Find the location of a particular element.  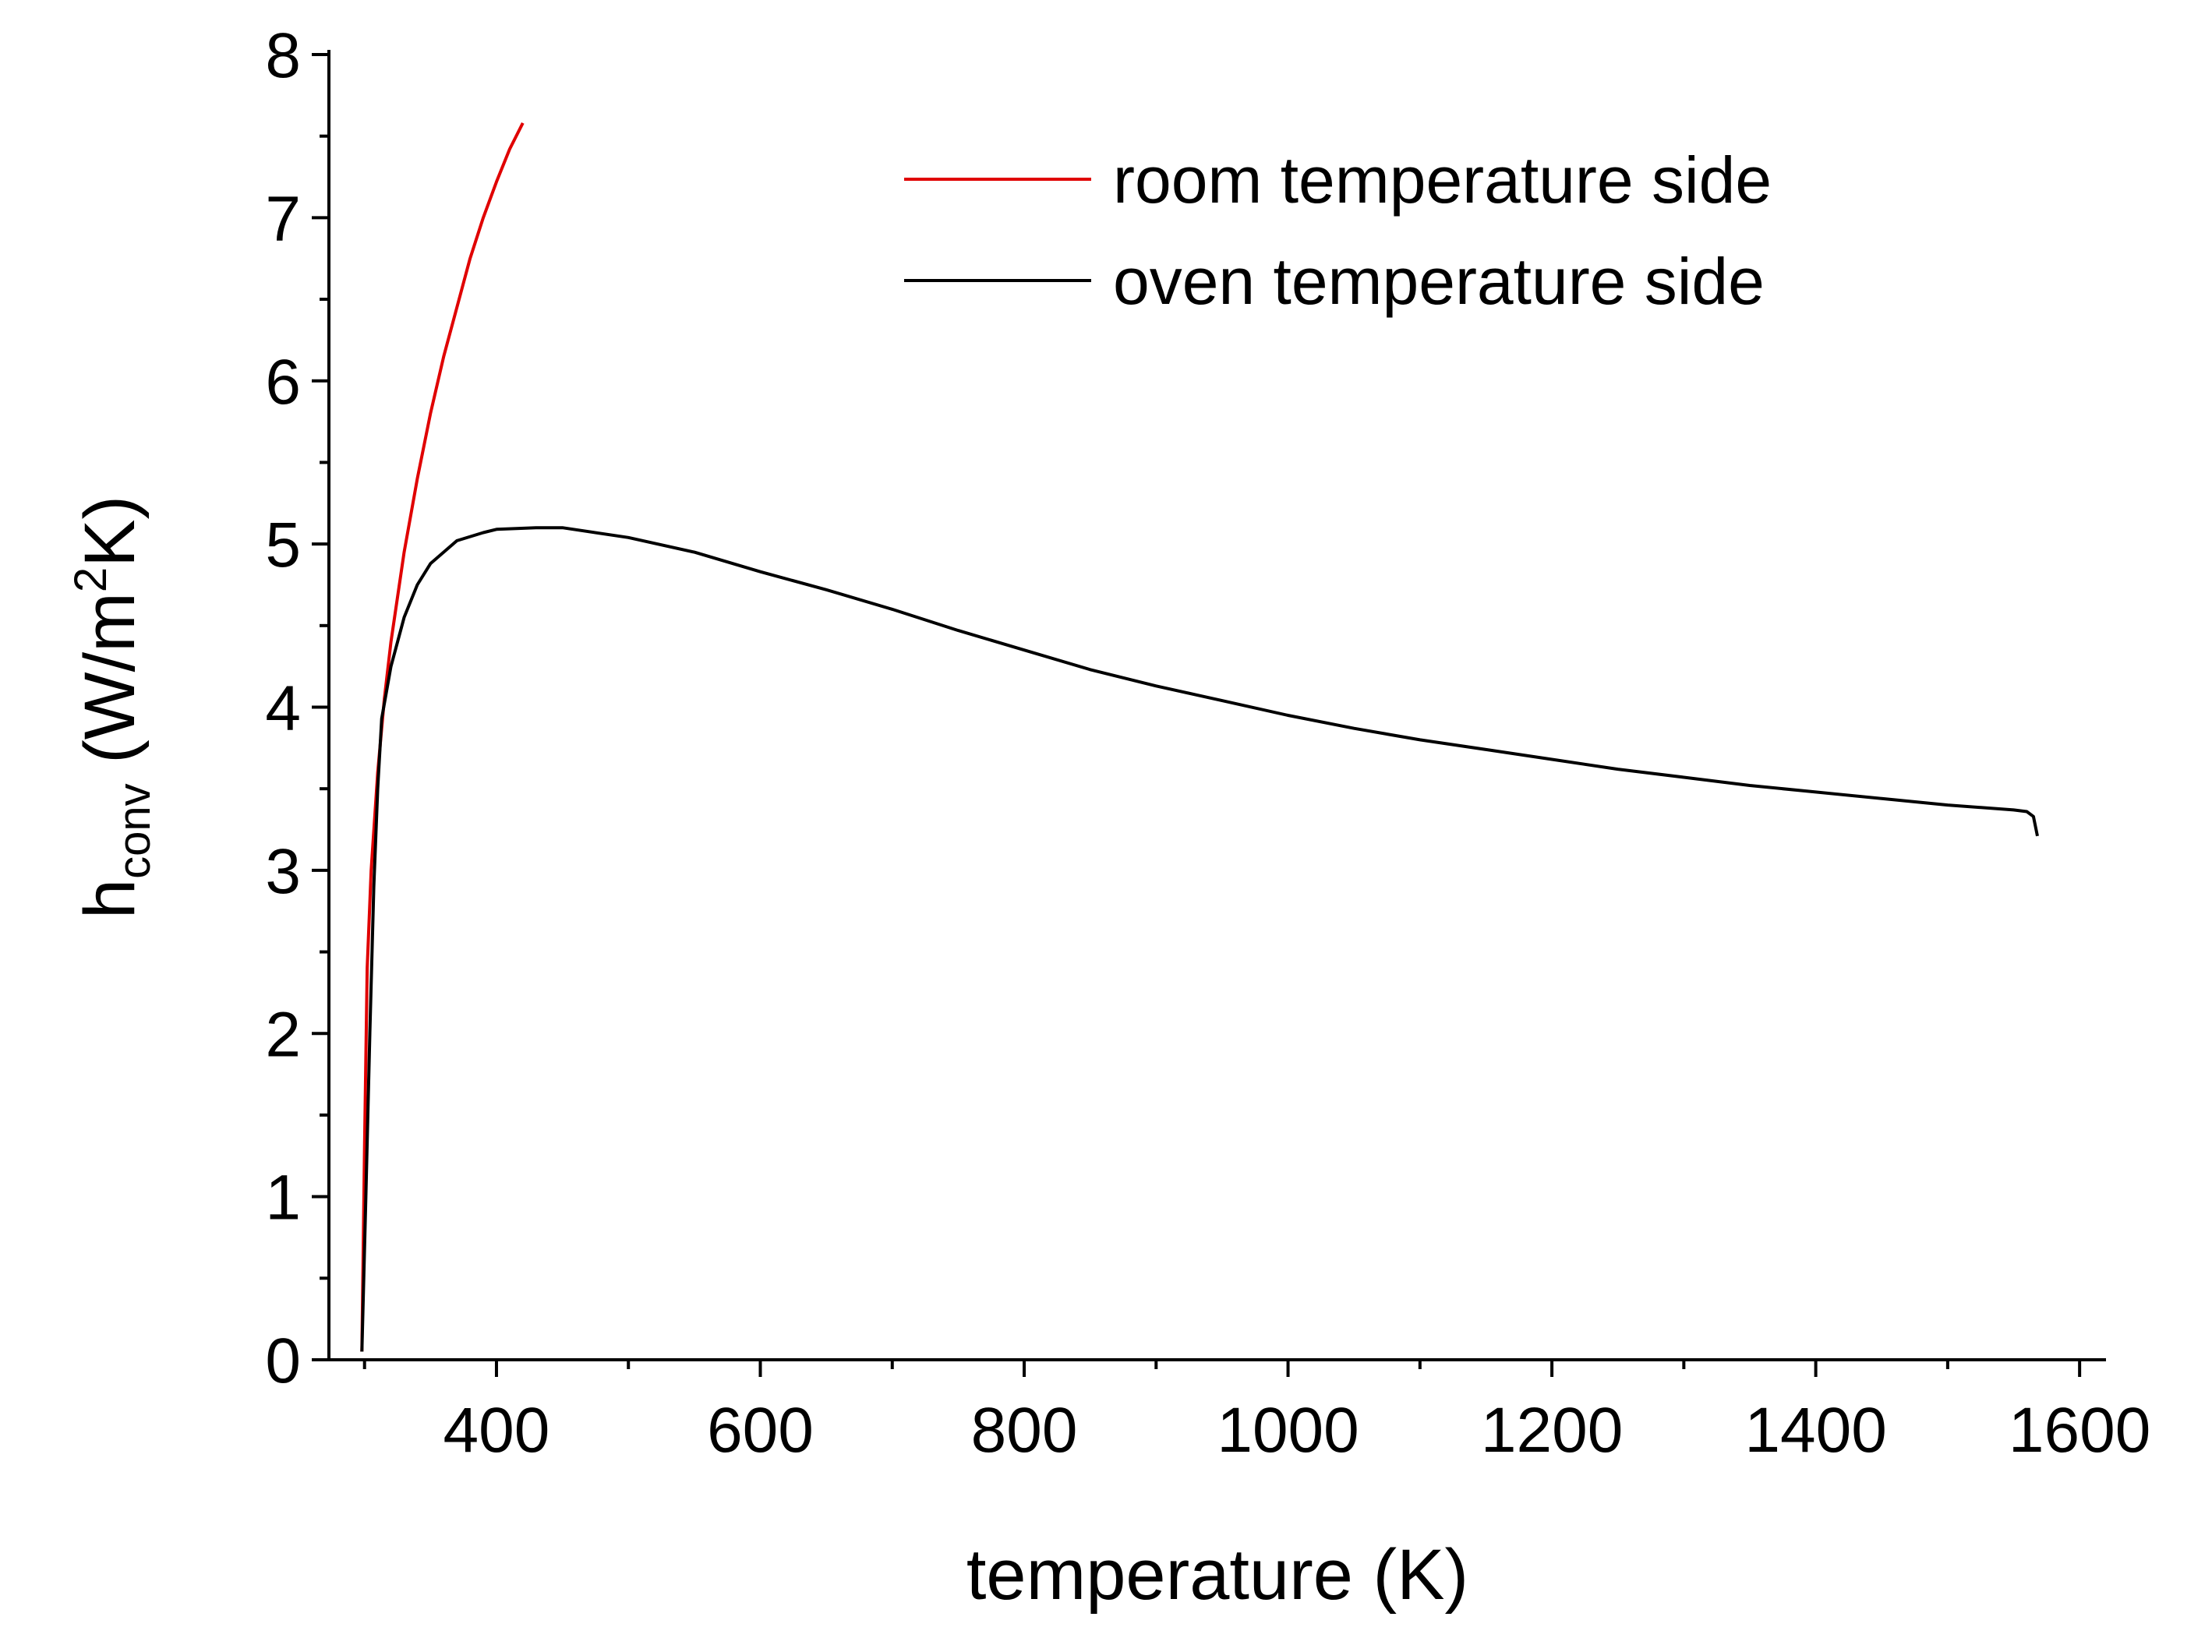

y-tick-label: 4 is located at coordinates (283, 709).